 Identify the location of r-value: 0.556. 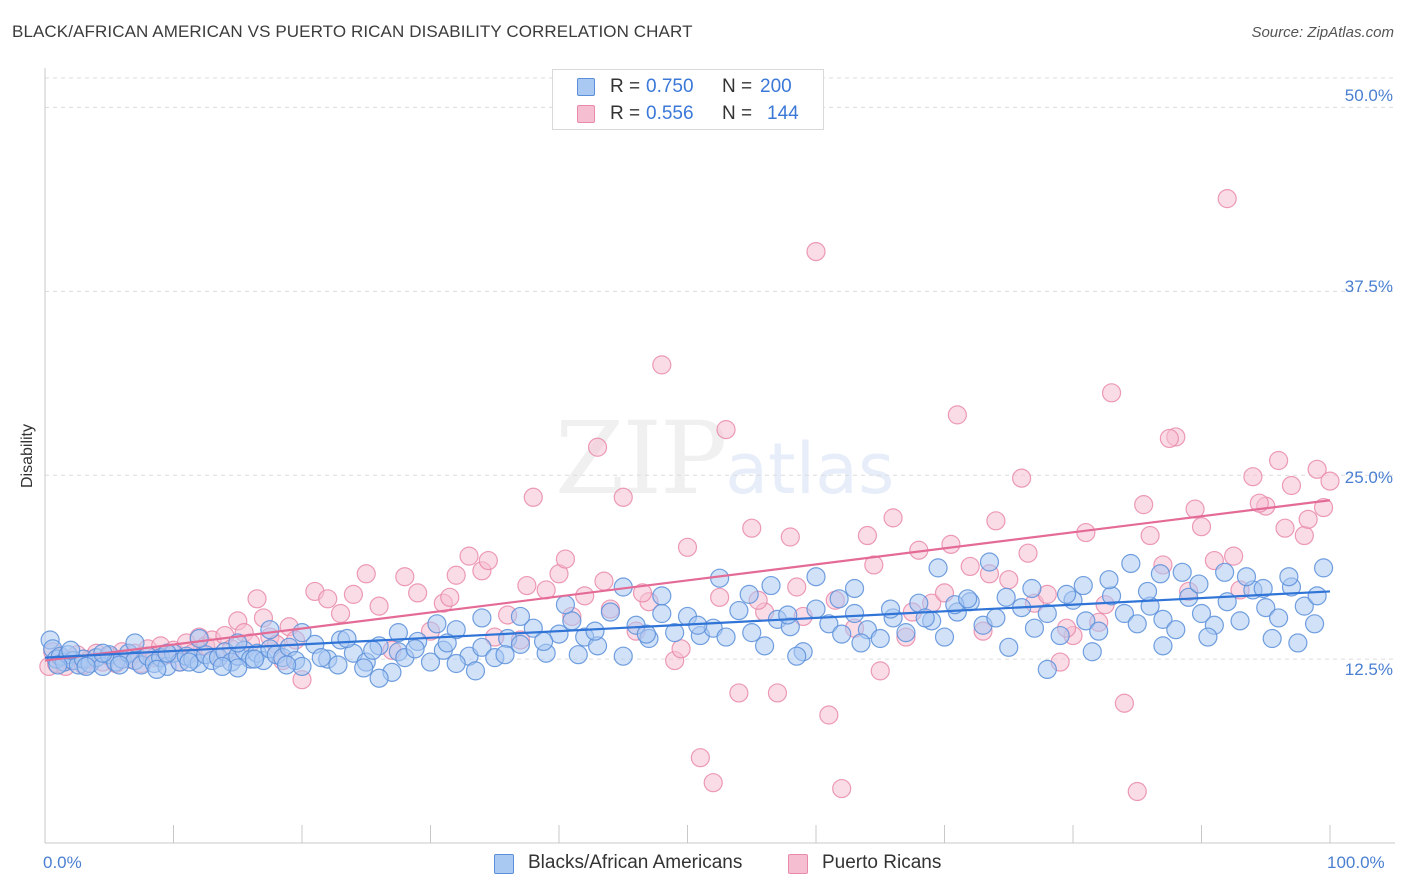
(670, 113).